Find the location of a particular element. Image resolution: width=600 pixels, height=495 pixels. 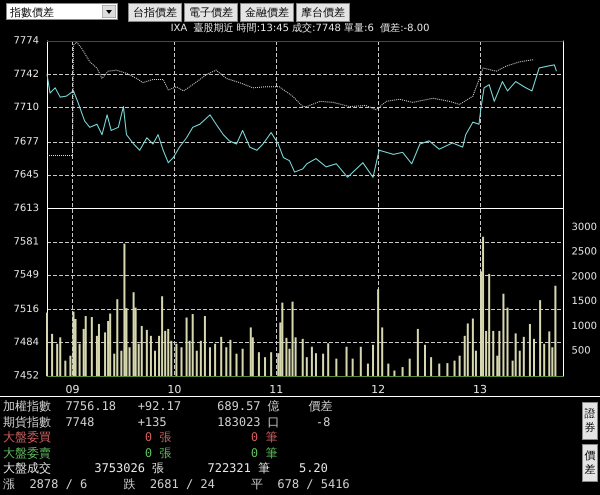

side-tab: 價差 is located at coordinates (590, 463).